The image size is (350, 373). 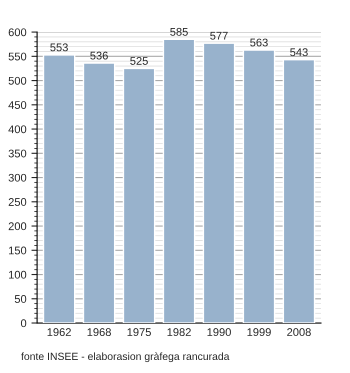 What do you see at coordinates (299, 52) in the screenshot?
I see `data-label: 543` at bounding box center [299, 52].